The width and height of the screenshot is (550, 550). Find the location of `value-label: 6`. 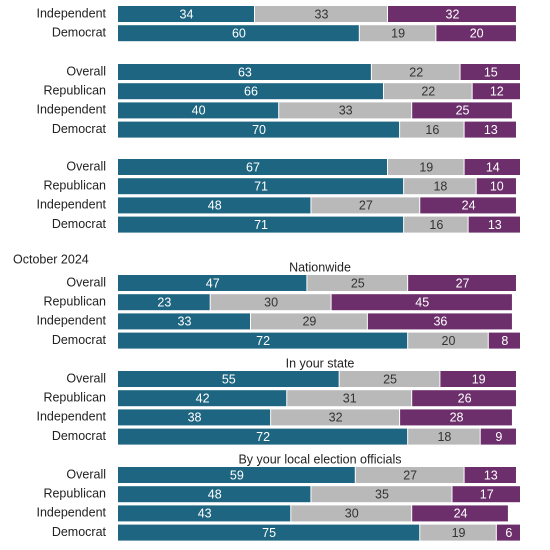

value-label: 6 is located at coordinates (508, 533).